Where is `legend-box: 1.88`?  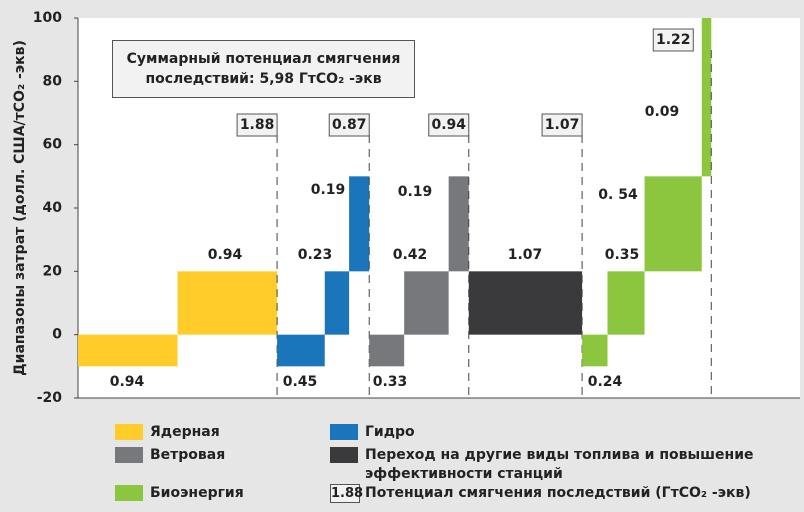 legend-box: 1.88 is located at coordinates (347, 493).